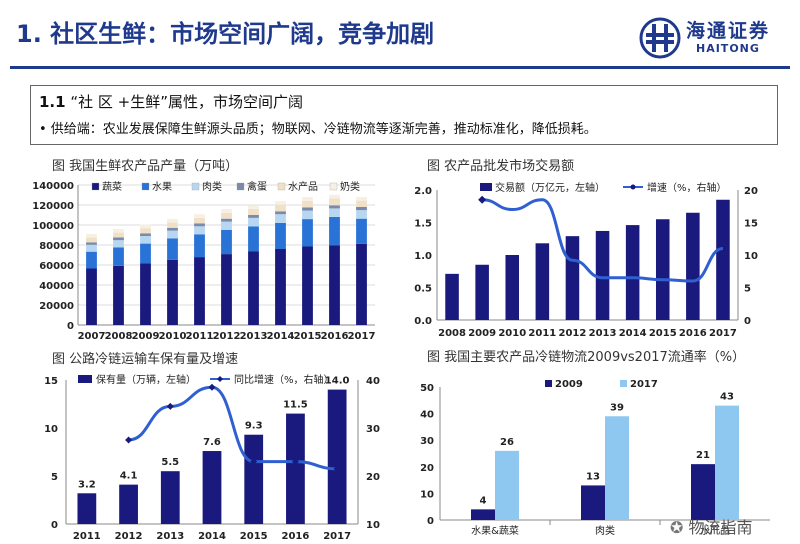 The width and height of the screenshot is (800, 544). What do you see at coordinates (427, 388) in the screenshot?
I see `y-tick-label: 50` at bounding box center [427, 388].